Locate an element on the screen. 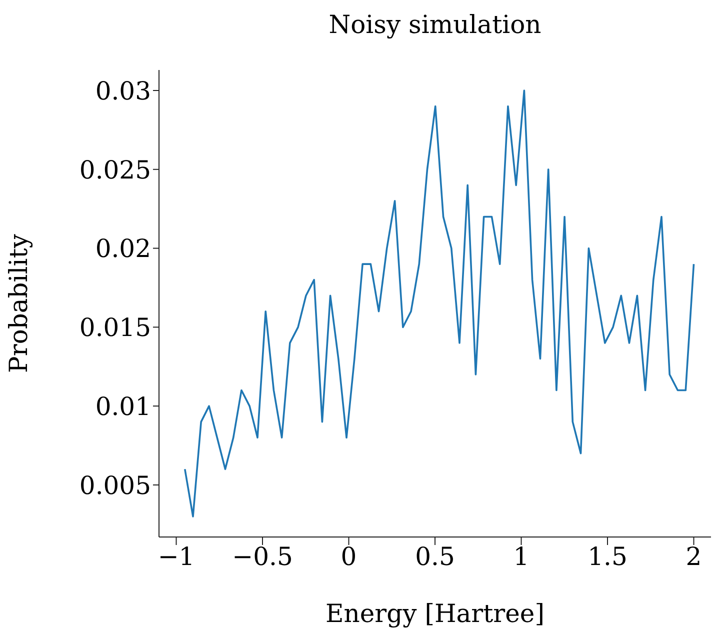  x-tick-label: 0.5 is located at coordinates (435, 556).